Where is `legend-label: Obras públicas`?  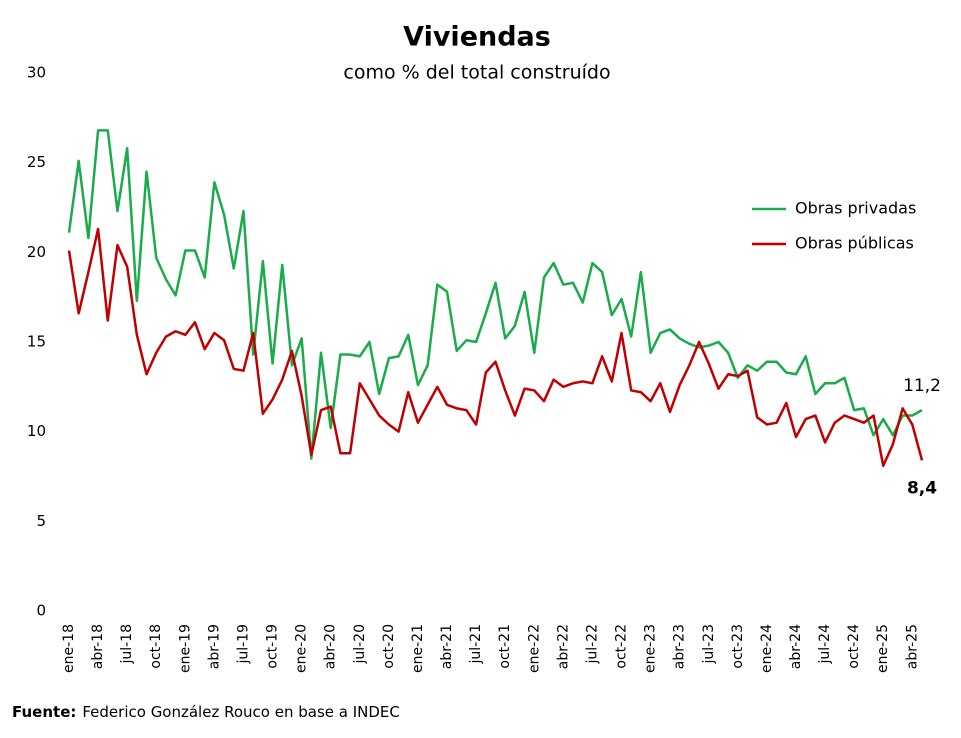 legend-label: Obras públicas is located at coordinates (854, 243).